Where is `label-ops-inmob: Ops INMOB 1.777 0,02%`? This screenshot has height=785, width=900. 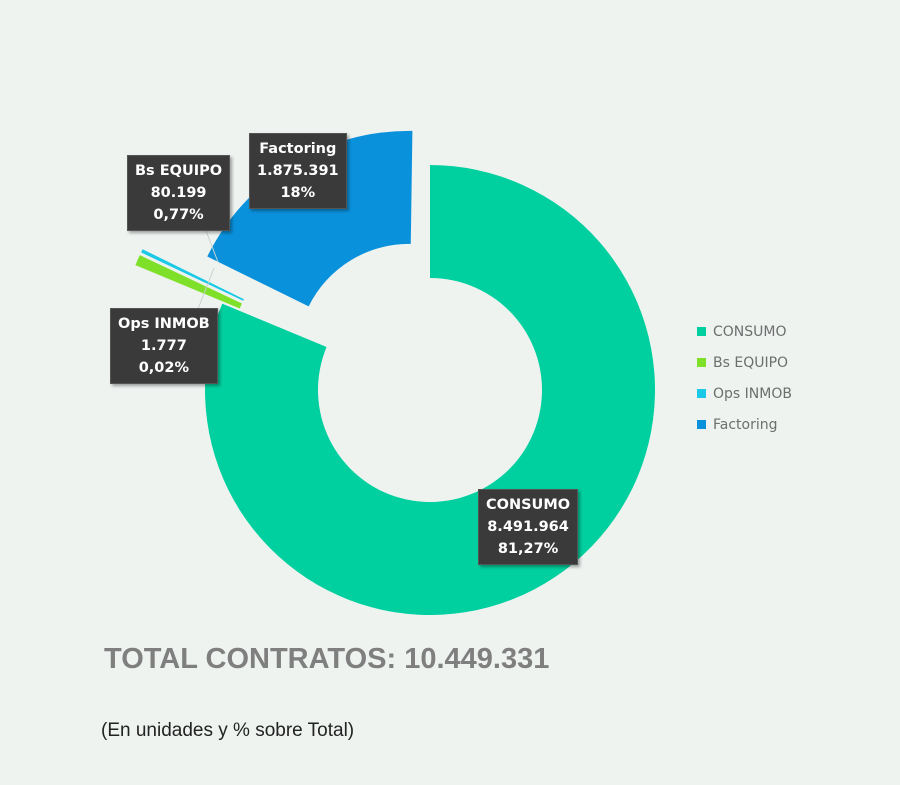
label-ops-inmob: Ops INMOB 1.777 0,02% is located at coordinates (164, 346).